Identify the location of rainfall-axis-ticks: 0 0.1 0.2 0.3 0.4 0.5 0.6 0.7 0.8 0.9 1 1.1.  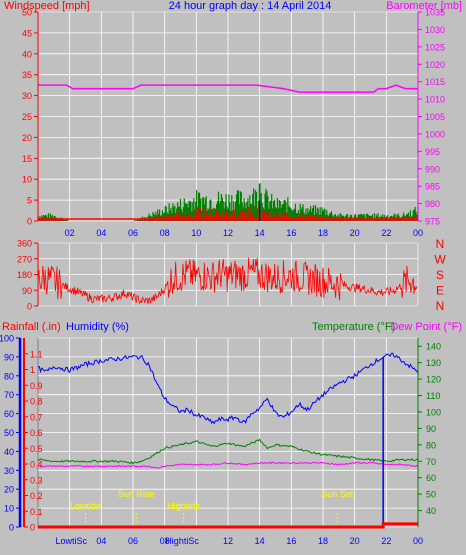
(33, 435).